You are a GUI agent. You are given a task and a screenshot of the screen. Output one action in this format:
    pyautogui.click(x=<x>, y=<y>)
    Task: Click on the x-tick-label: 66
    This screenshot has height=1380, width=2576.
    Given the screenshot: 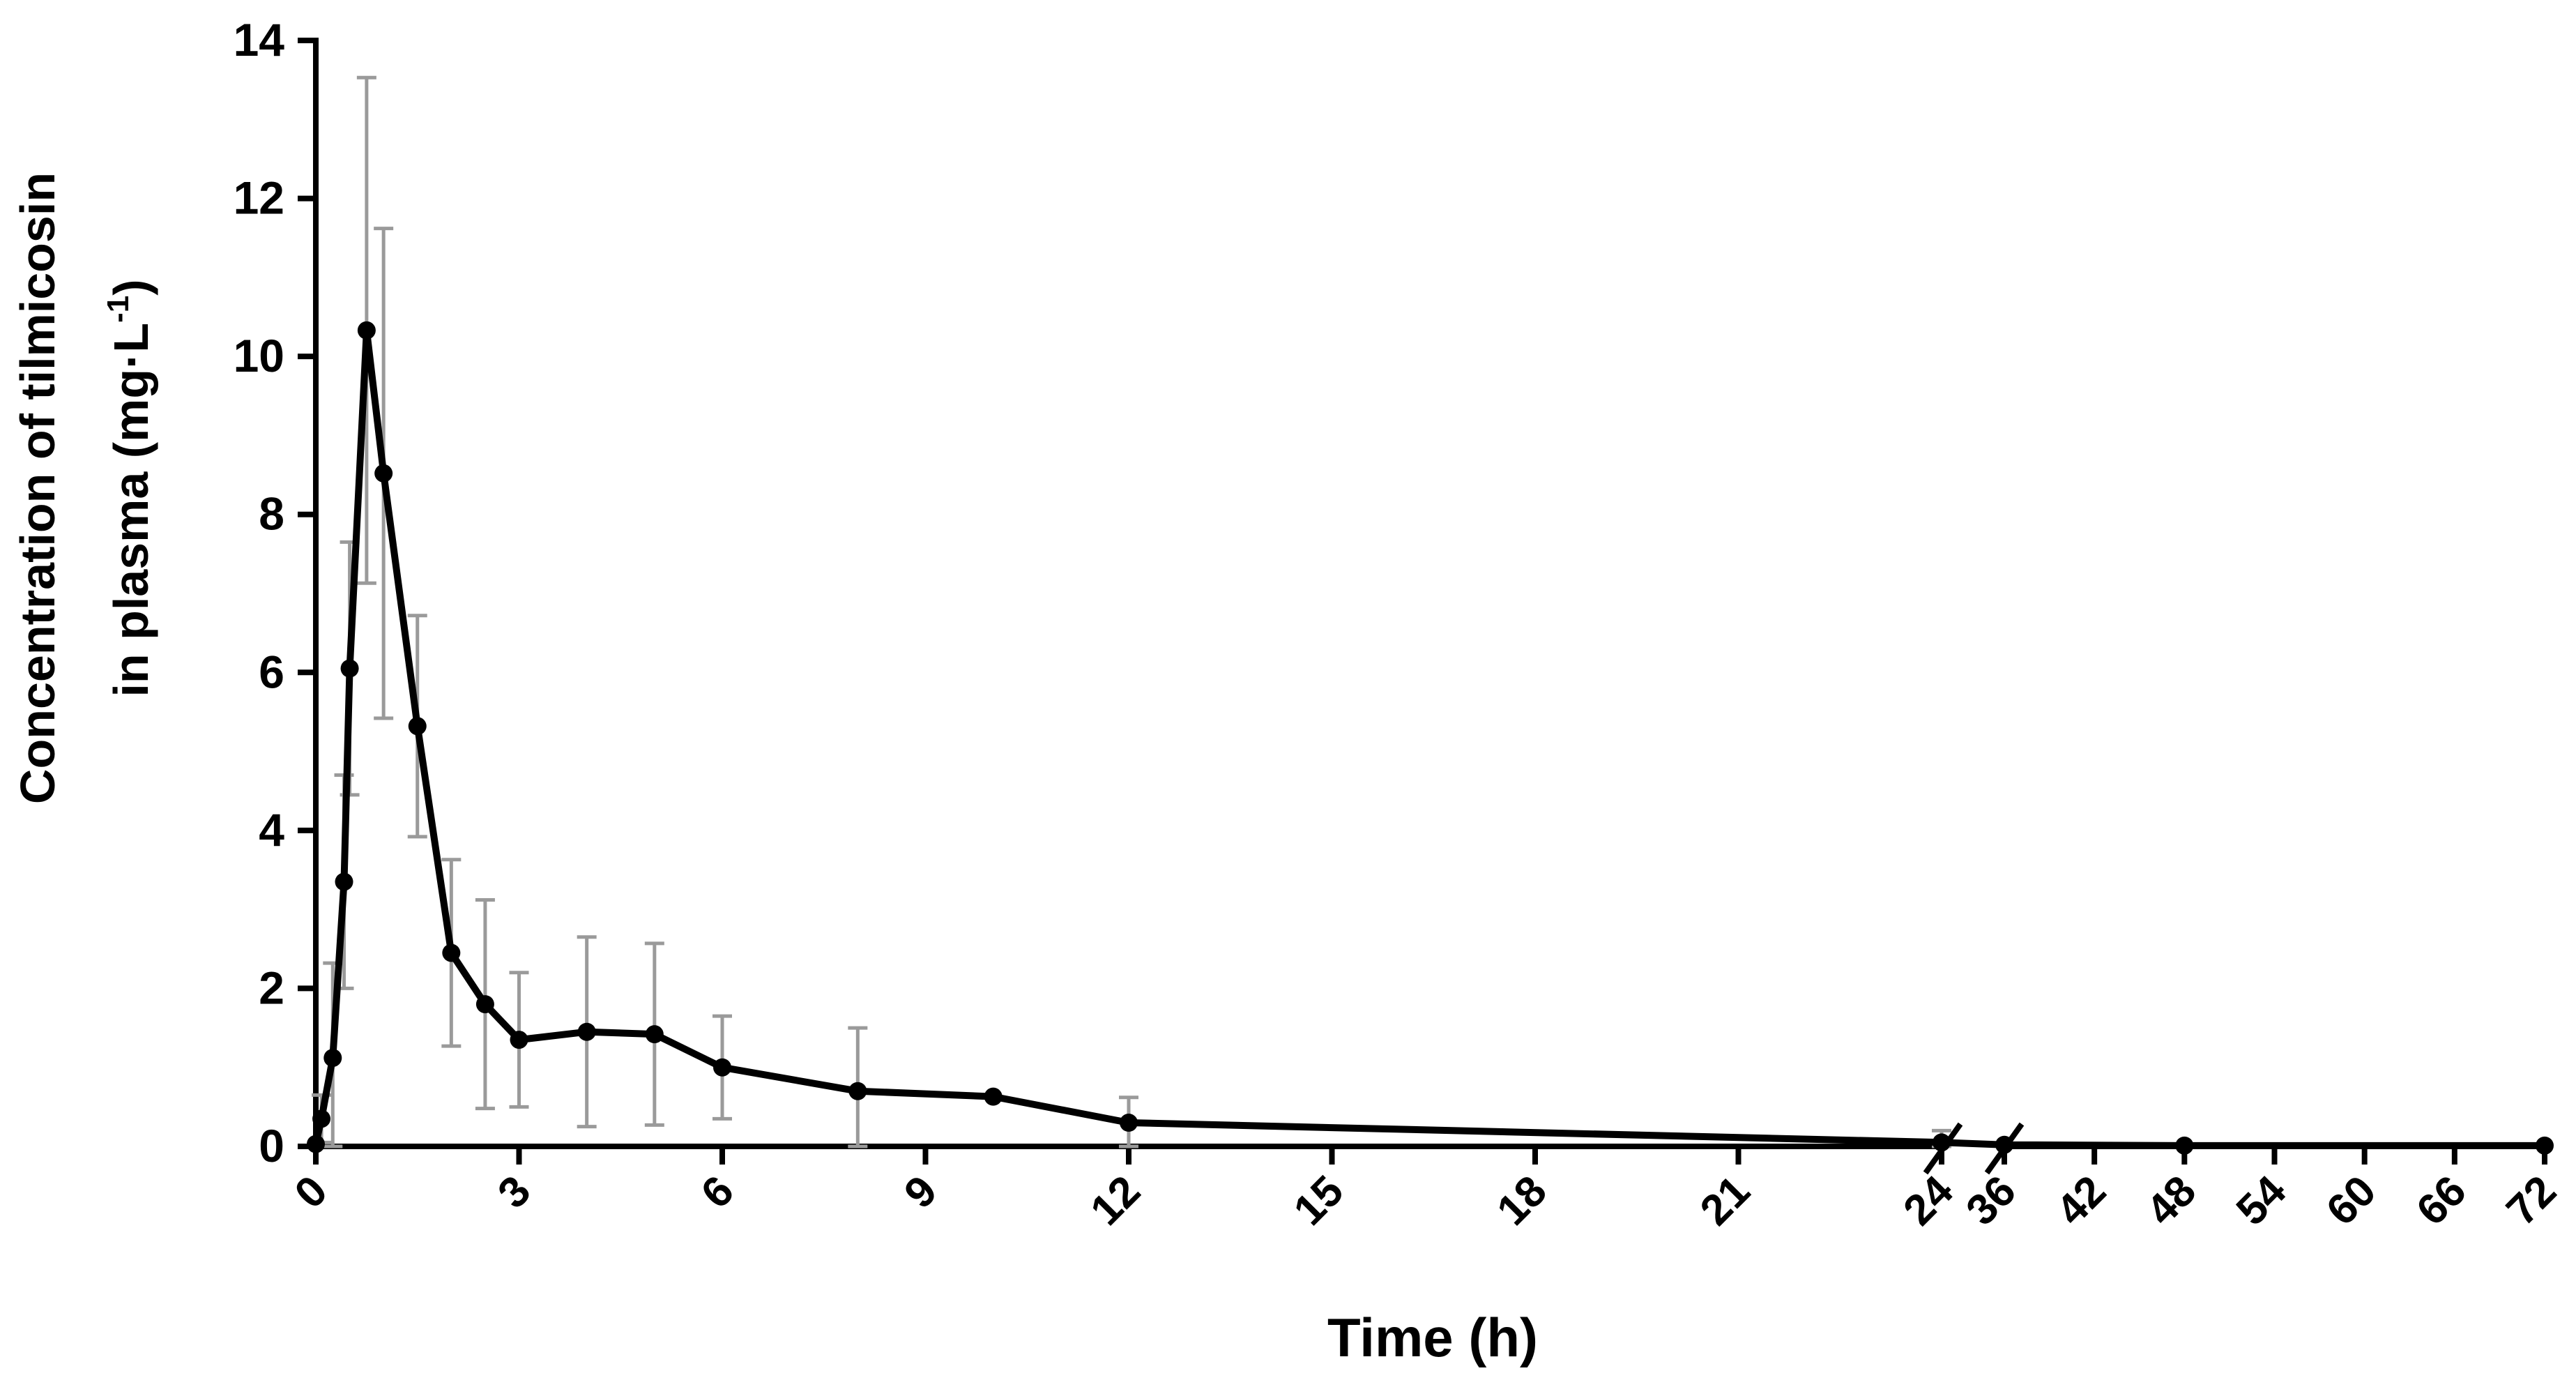 What is the action you would take?
    pyautogui.click(x=2441, y=1201)
    